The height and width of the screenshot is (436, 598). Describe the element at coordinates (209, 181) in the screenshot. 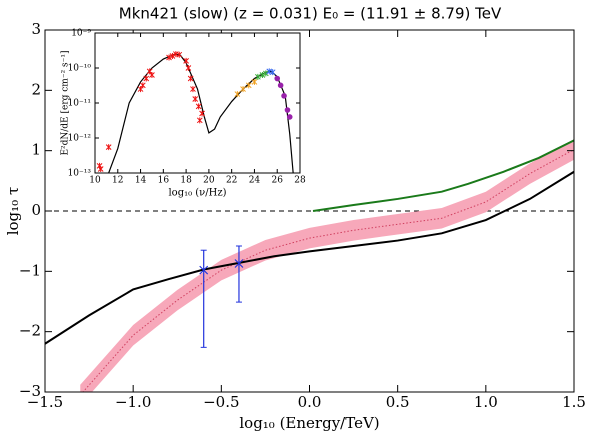

I see `x-tick-label: 20` at that location.